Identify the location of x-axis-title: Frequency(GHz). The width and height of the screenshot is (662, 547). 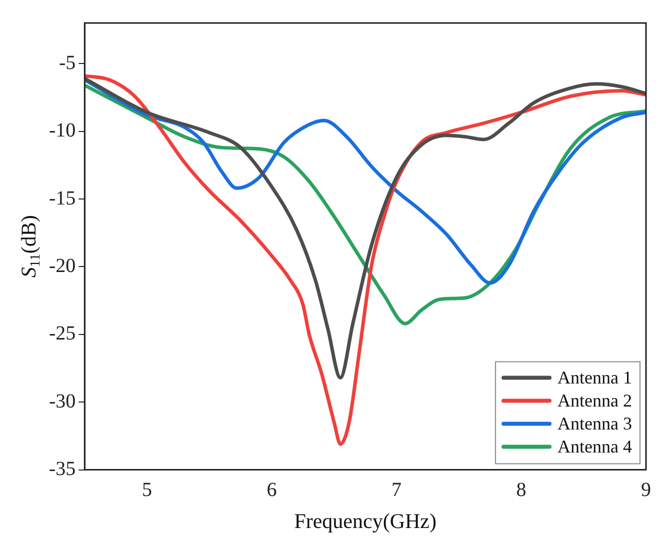
(365, 520).